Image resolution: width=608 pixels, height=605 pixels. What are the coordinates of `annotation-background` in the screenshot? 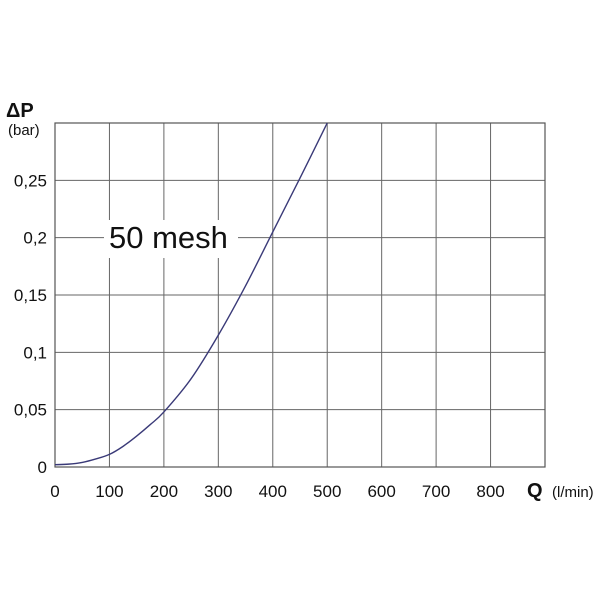 It's located at (171, 239).